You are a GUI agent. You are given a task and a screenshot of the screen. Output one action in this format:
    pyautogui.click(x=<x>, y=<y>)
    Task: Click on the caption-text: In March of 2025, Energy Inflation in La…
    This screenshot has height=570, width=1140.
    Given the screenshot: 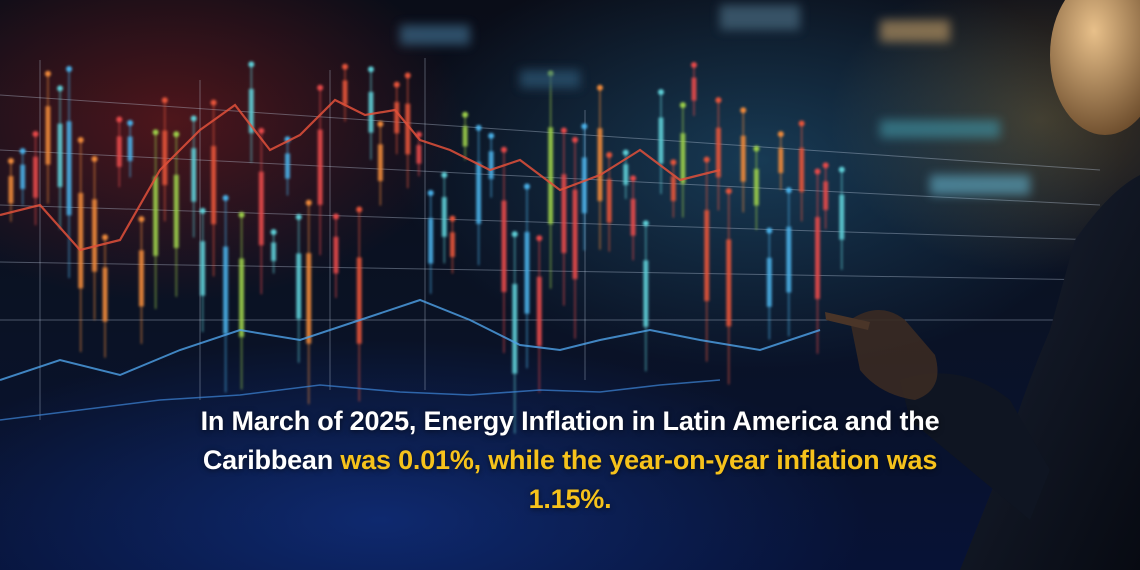 What is the action you would take?
    pyautogui.click(x=570, y=440)
    